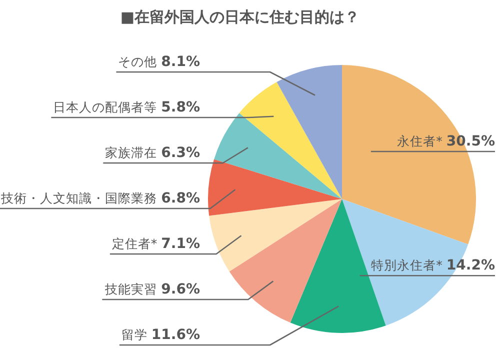 The image size is (500, 350). Describe the element at coordinates (105, 107) in the screenshot. I see `slice-label: 日本人の配偶者等` at that location.